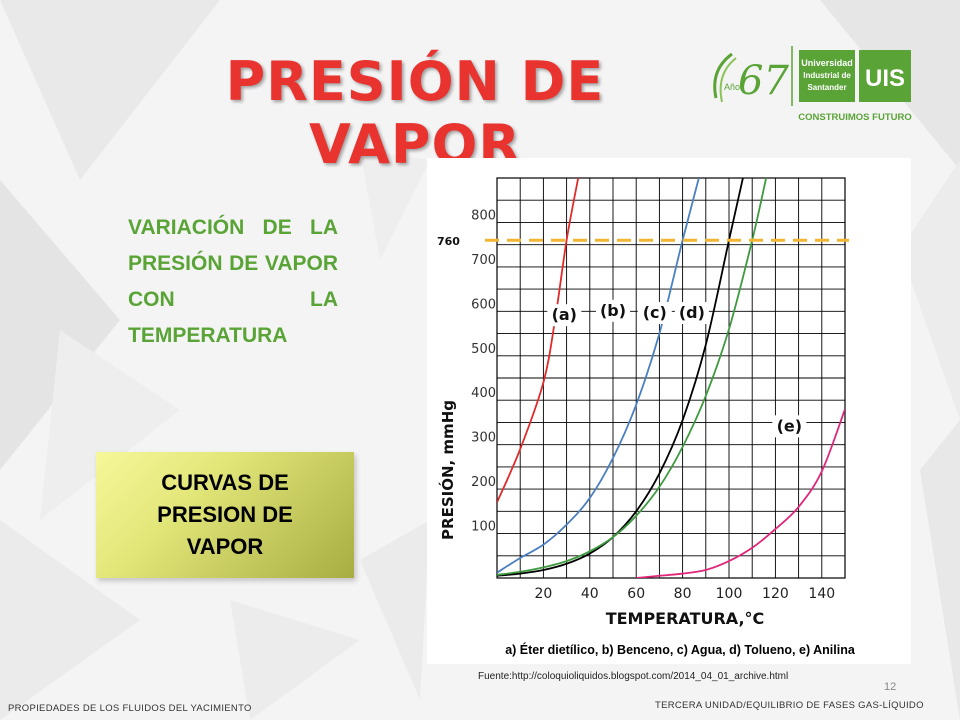 Image resolution: width=960 pixels, height=720 pixels. I want to click on logo-initials-block, so click(885, 76).